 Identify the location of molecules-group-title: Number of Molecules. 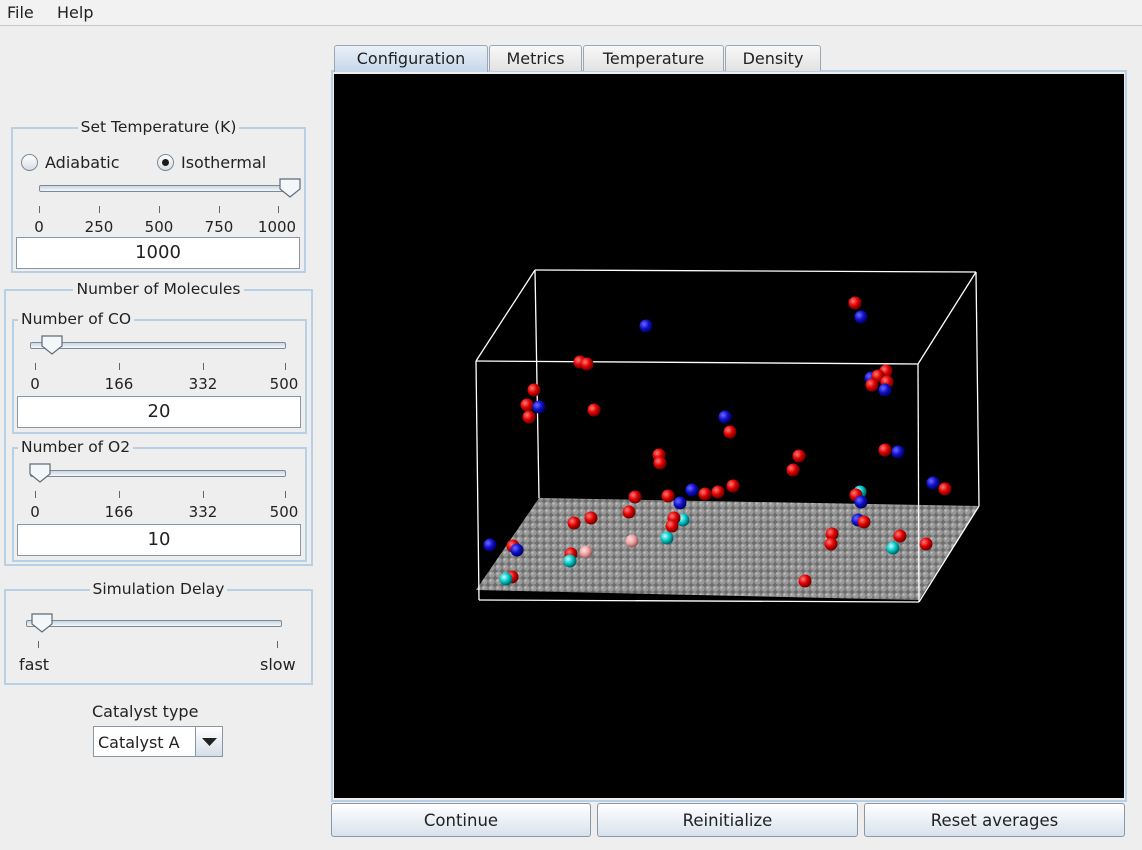
(158, 289).